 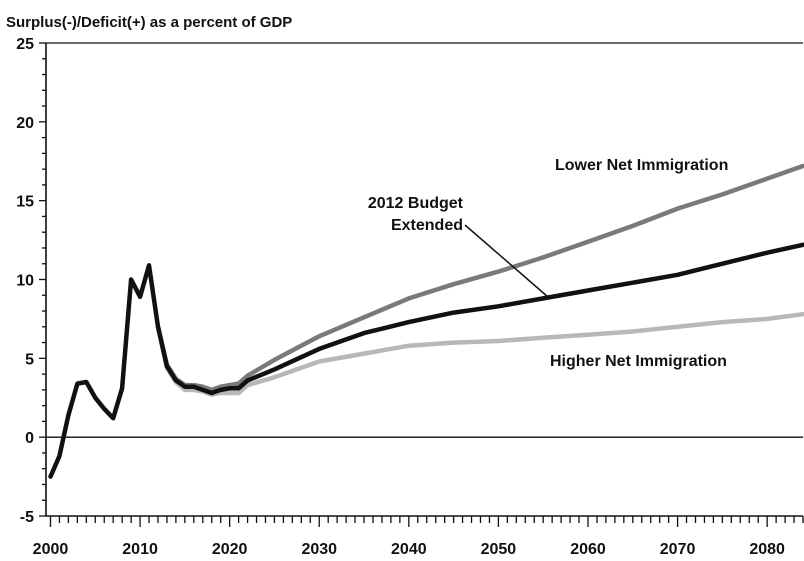 What do you see at coordinates (506, 261) in the screenshot?
I see `annotation-leader-line` at bounding box center [506, 261].